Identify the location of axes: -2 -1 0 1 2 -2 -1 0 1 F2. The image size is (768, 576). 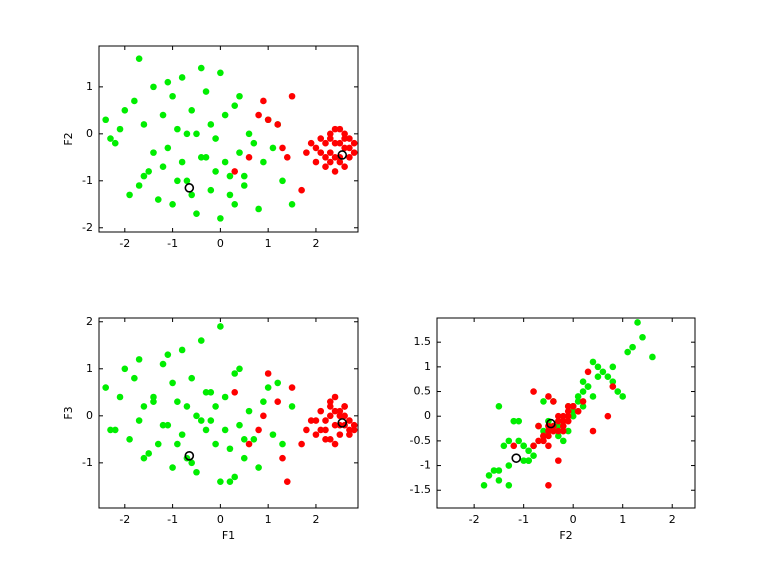
(210, 147).